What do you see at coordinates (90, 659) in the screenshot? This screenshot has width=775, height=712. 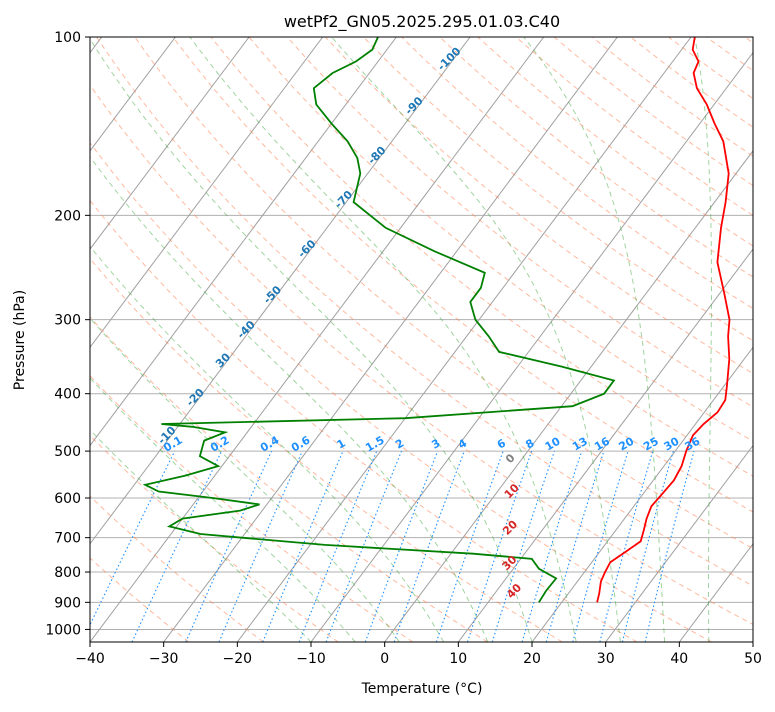 I see `x-tick-label: −40` at bounding box center [90, 659].